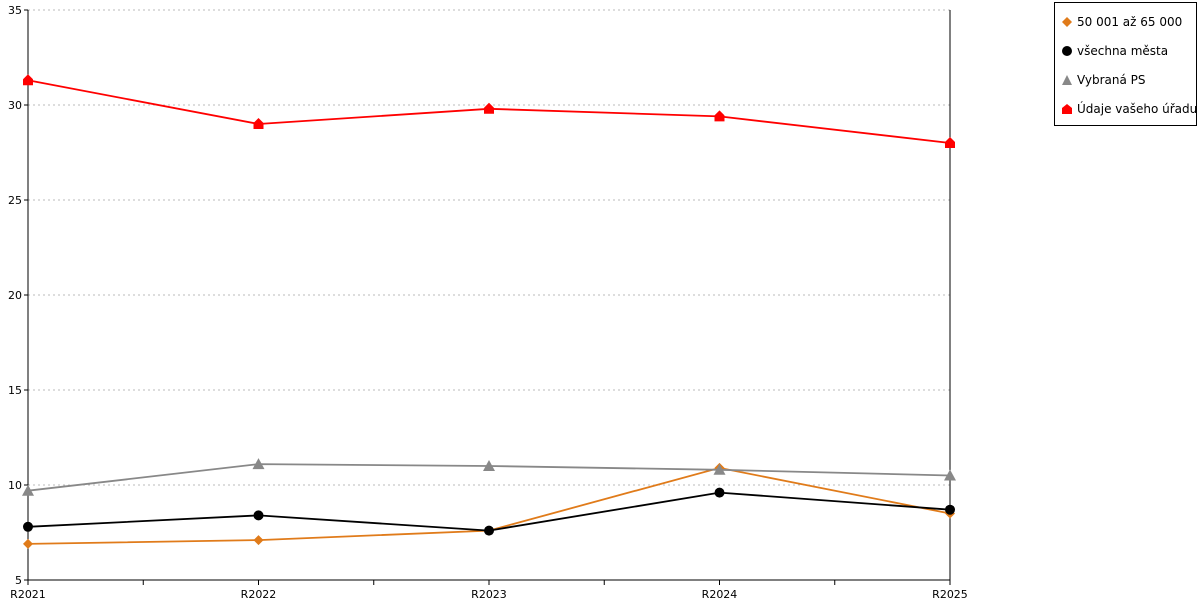 Image resolution: width=1200 pixels, height=600 pixels. What do you see at coordinates (1067, 51) in the screenshot?
I see `circle-marker-icon` at bounding box center [1067, 51].